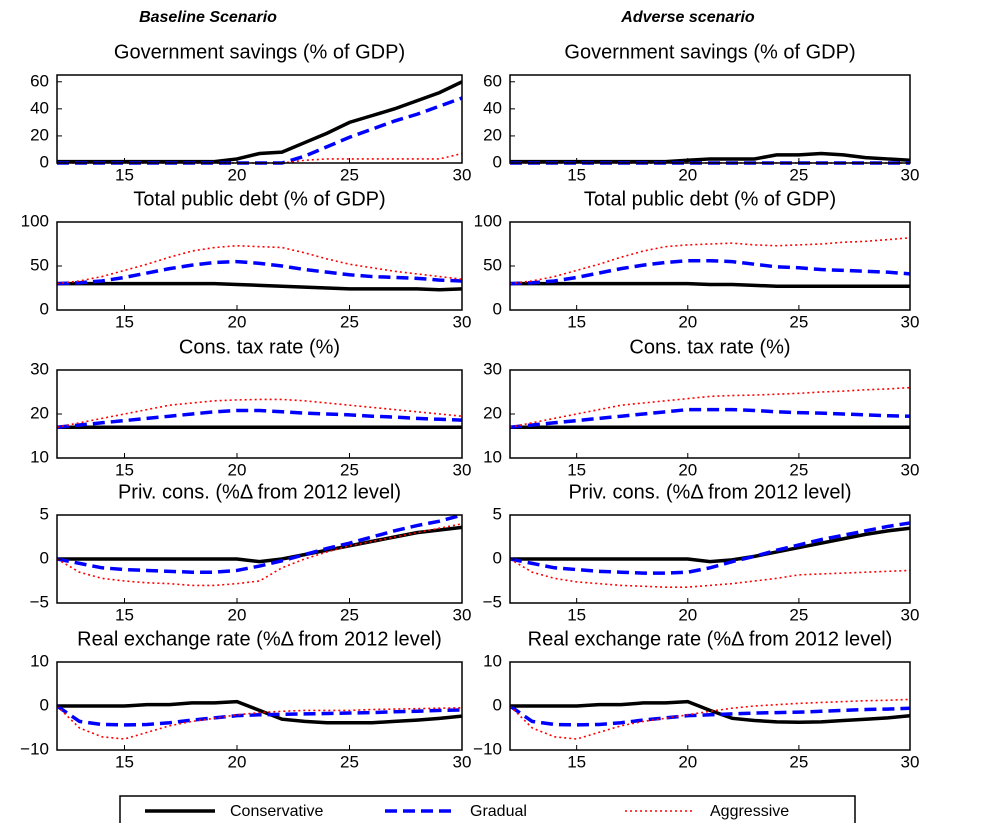 The width and height of the screenshot is (999, 823). I want to click on legend-label: Gradual, so click(498, 811).